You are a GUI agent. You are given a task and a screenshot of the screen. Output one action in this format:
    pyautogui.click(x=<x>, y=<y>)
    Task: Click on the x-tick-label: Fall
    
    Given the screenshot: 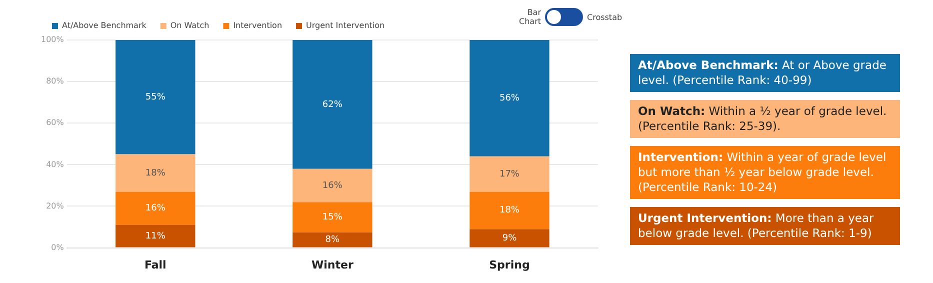 What is the action you would take?
    pyautogui.click(x=155, y=265)
    